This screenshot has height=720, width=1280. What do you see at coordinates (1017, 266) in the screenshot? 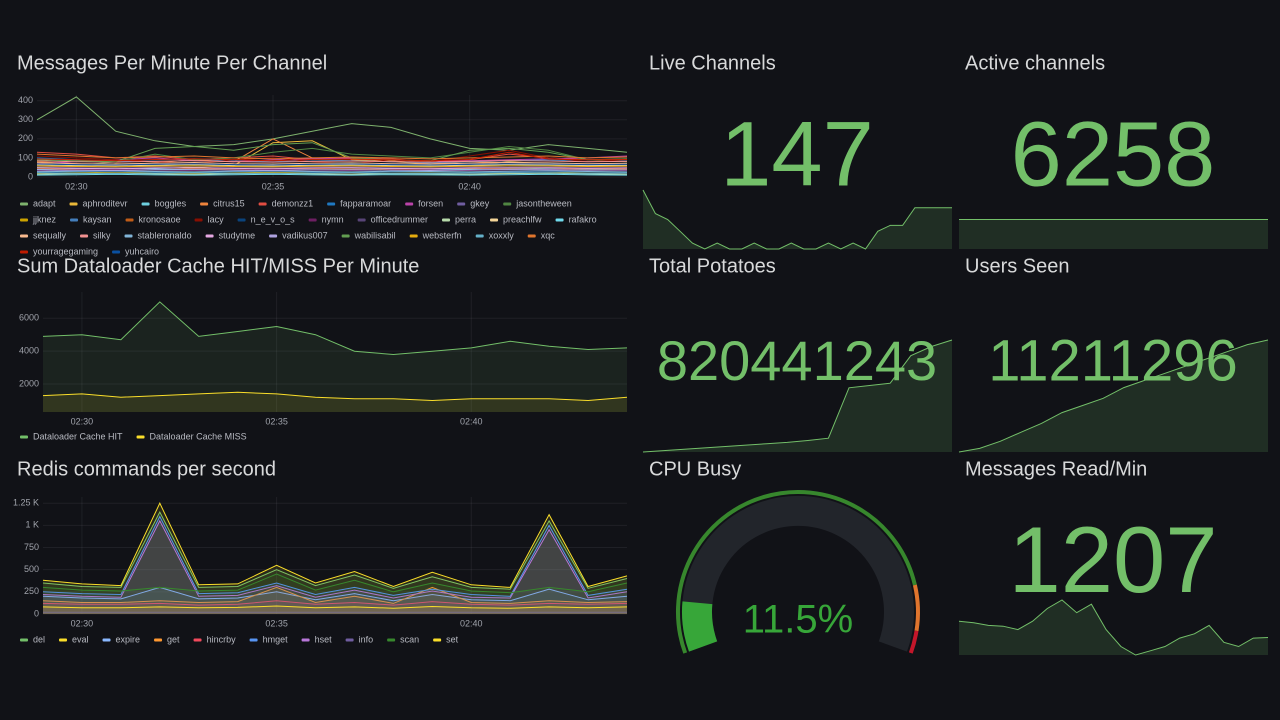
I see `panel-title: Users Seen` at bounding box center [1017, 266].